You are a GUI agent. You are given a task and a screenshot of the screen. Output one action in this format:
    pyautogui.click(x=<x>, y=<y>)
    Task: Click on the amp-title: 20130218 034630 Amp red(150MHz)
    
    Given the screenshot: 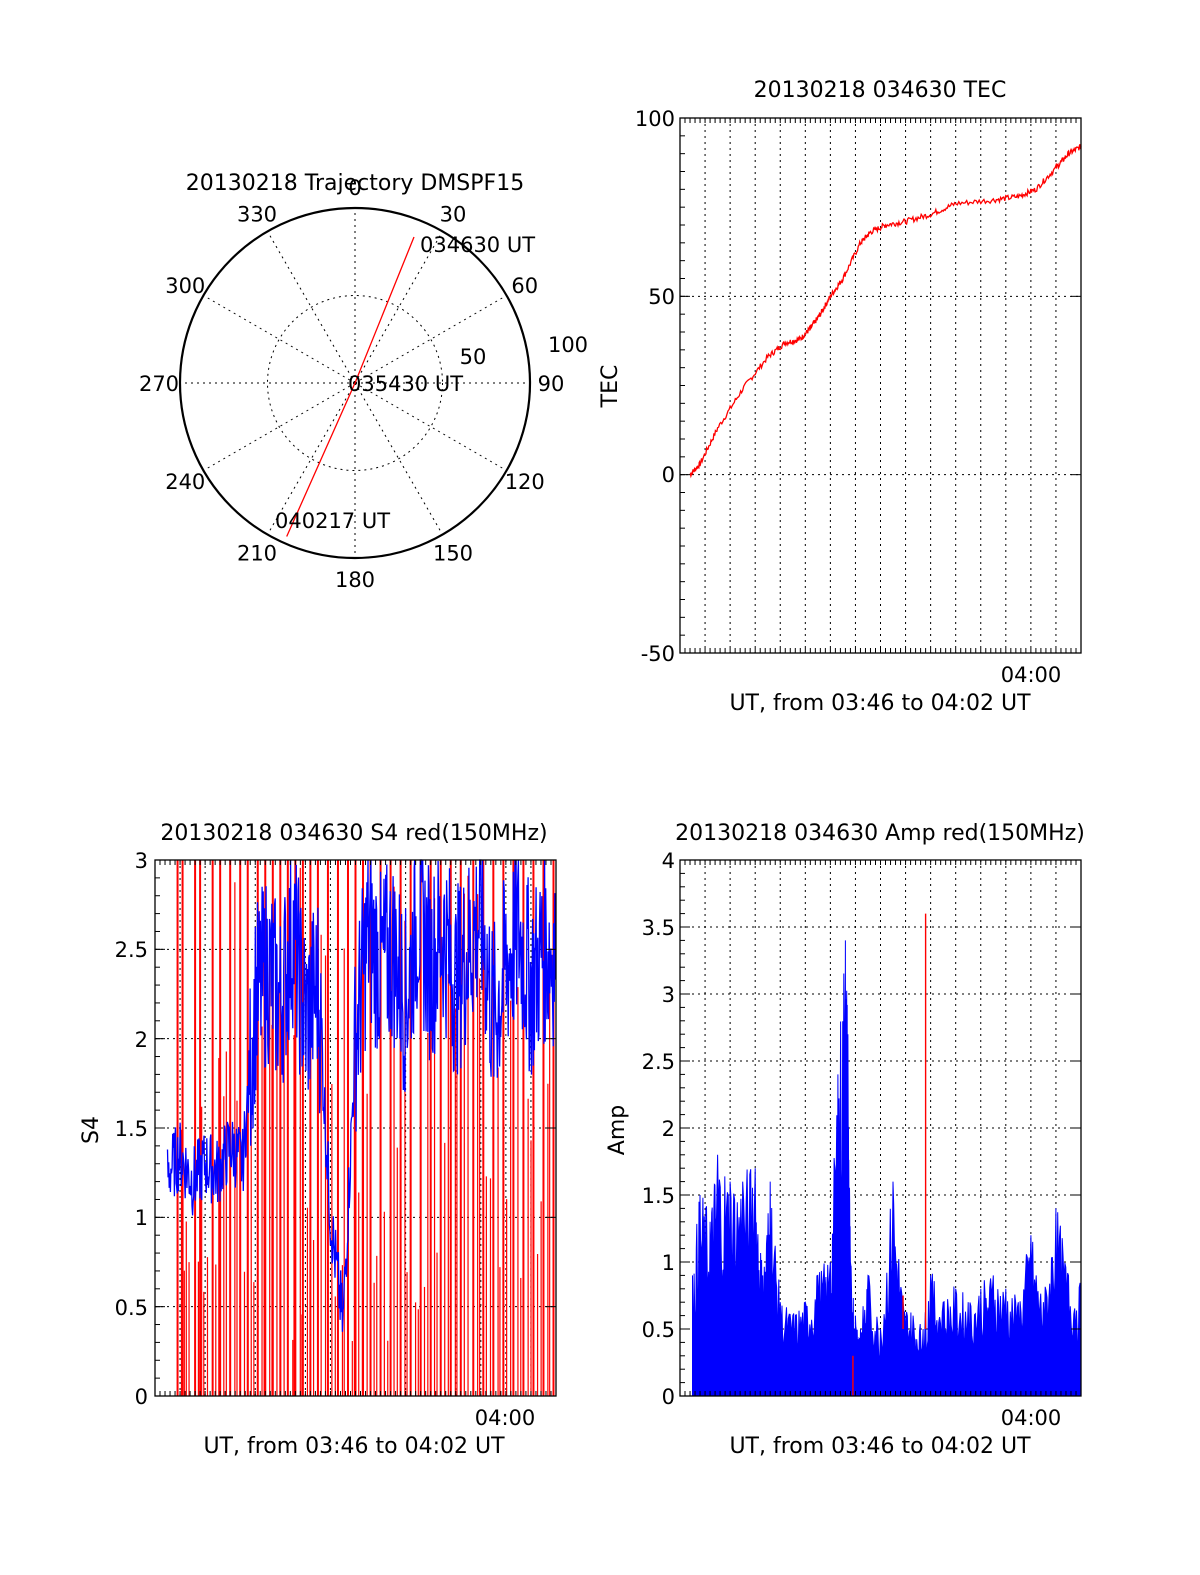 What is the action you would take?
    pyautogui.click(x=880, y=833)
    